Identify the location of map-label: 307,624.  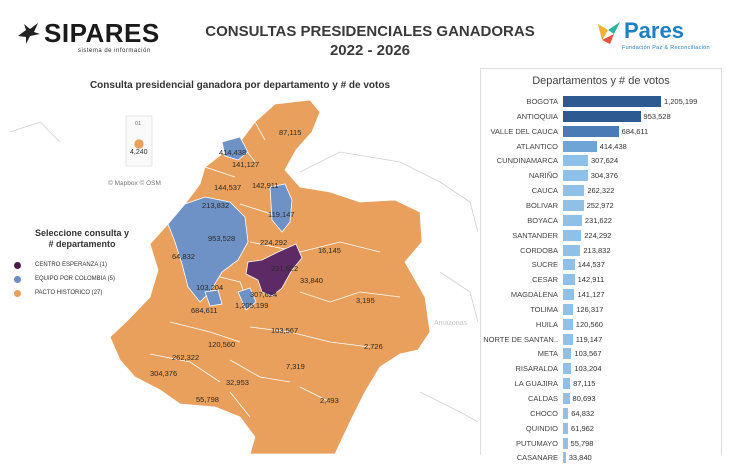
(264, 294).